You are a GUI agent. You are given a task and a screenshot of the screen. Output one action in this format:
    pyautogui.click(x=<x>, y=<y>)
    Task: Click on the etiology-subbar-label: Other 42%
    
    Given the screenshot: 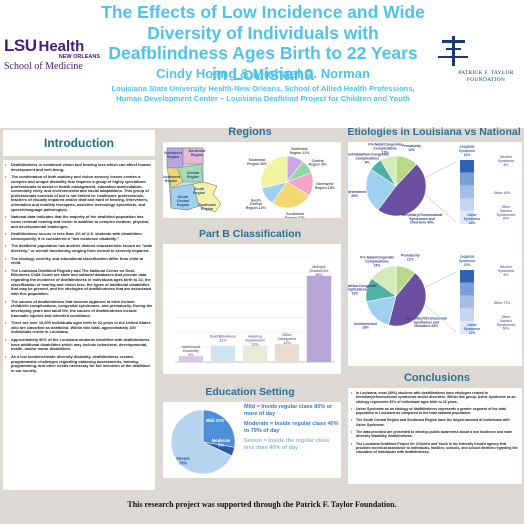 What is the action you would take?
    pyautogui.click(x=502, y=193)
    